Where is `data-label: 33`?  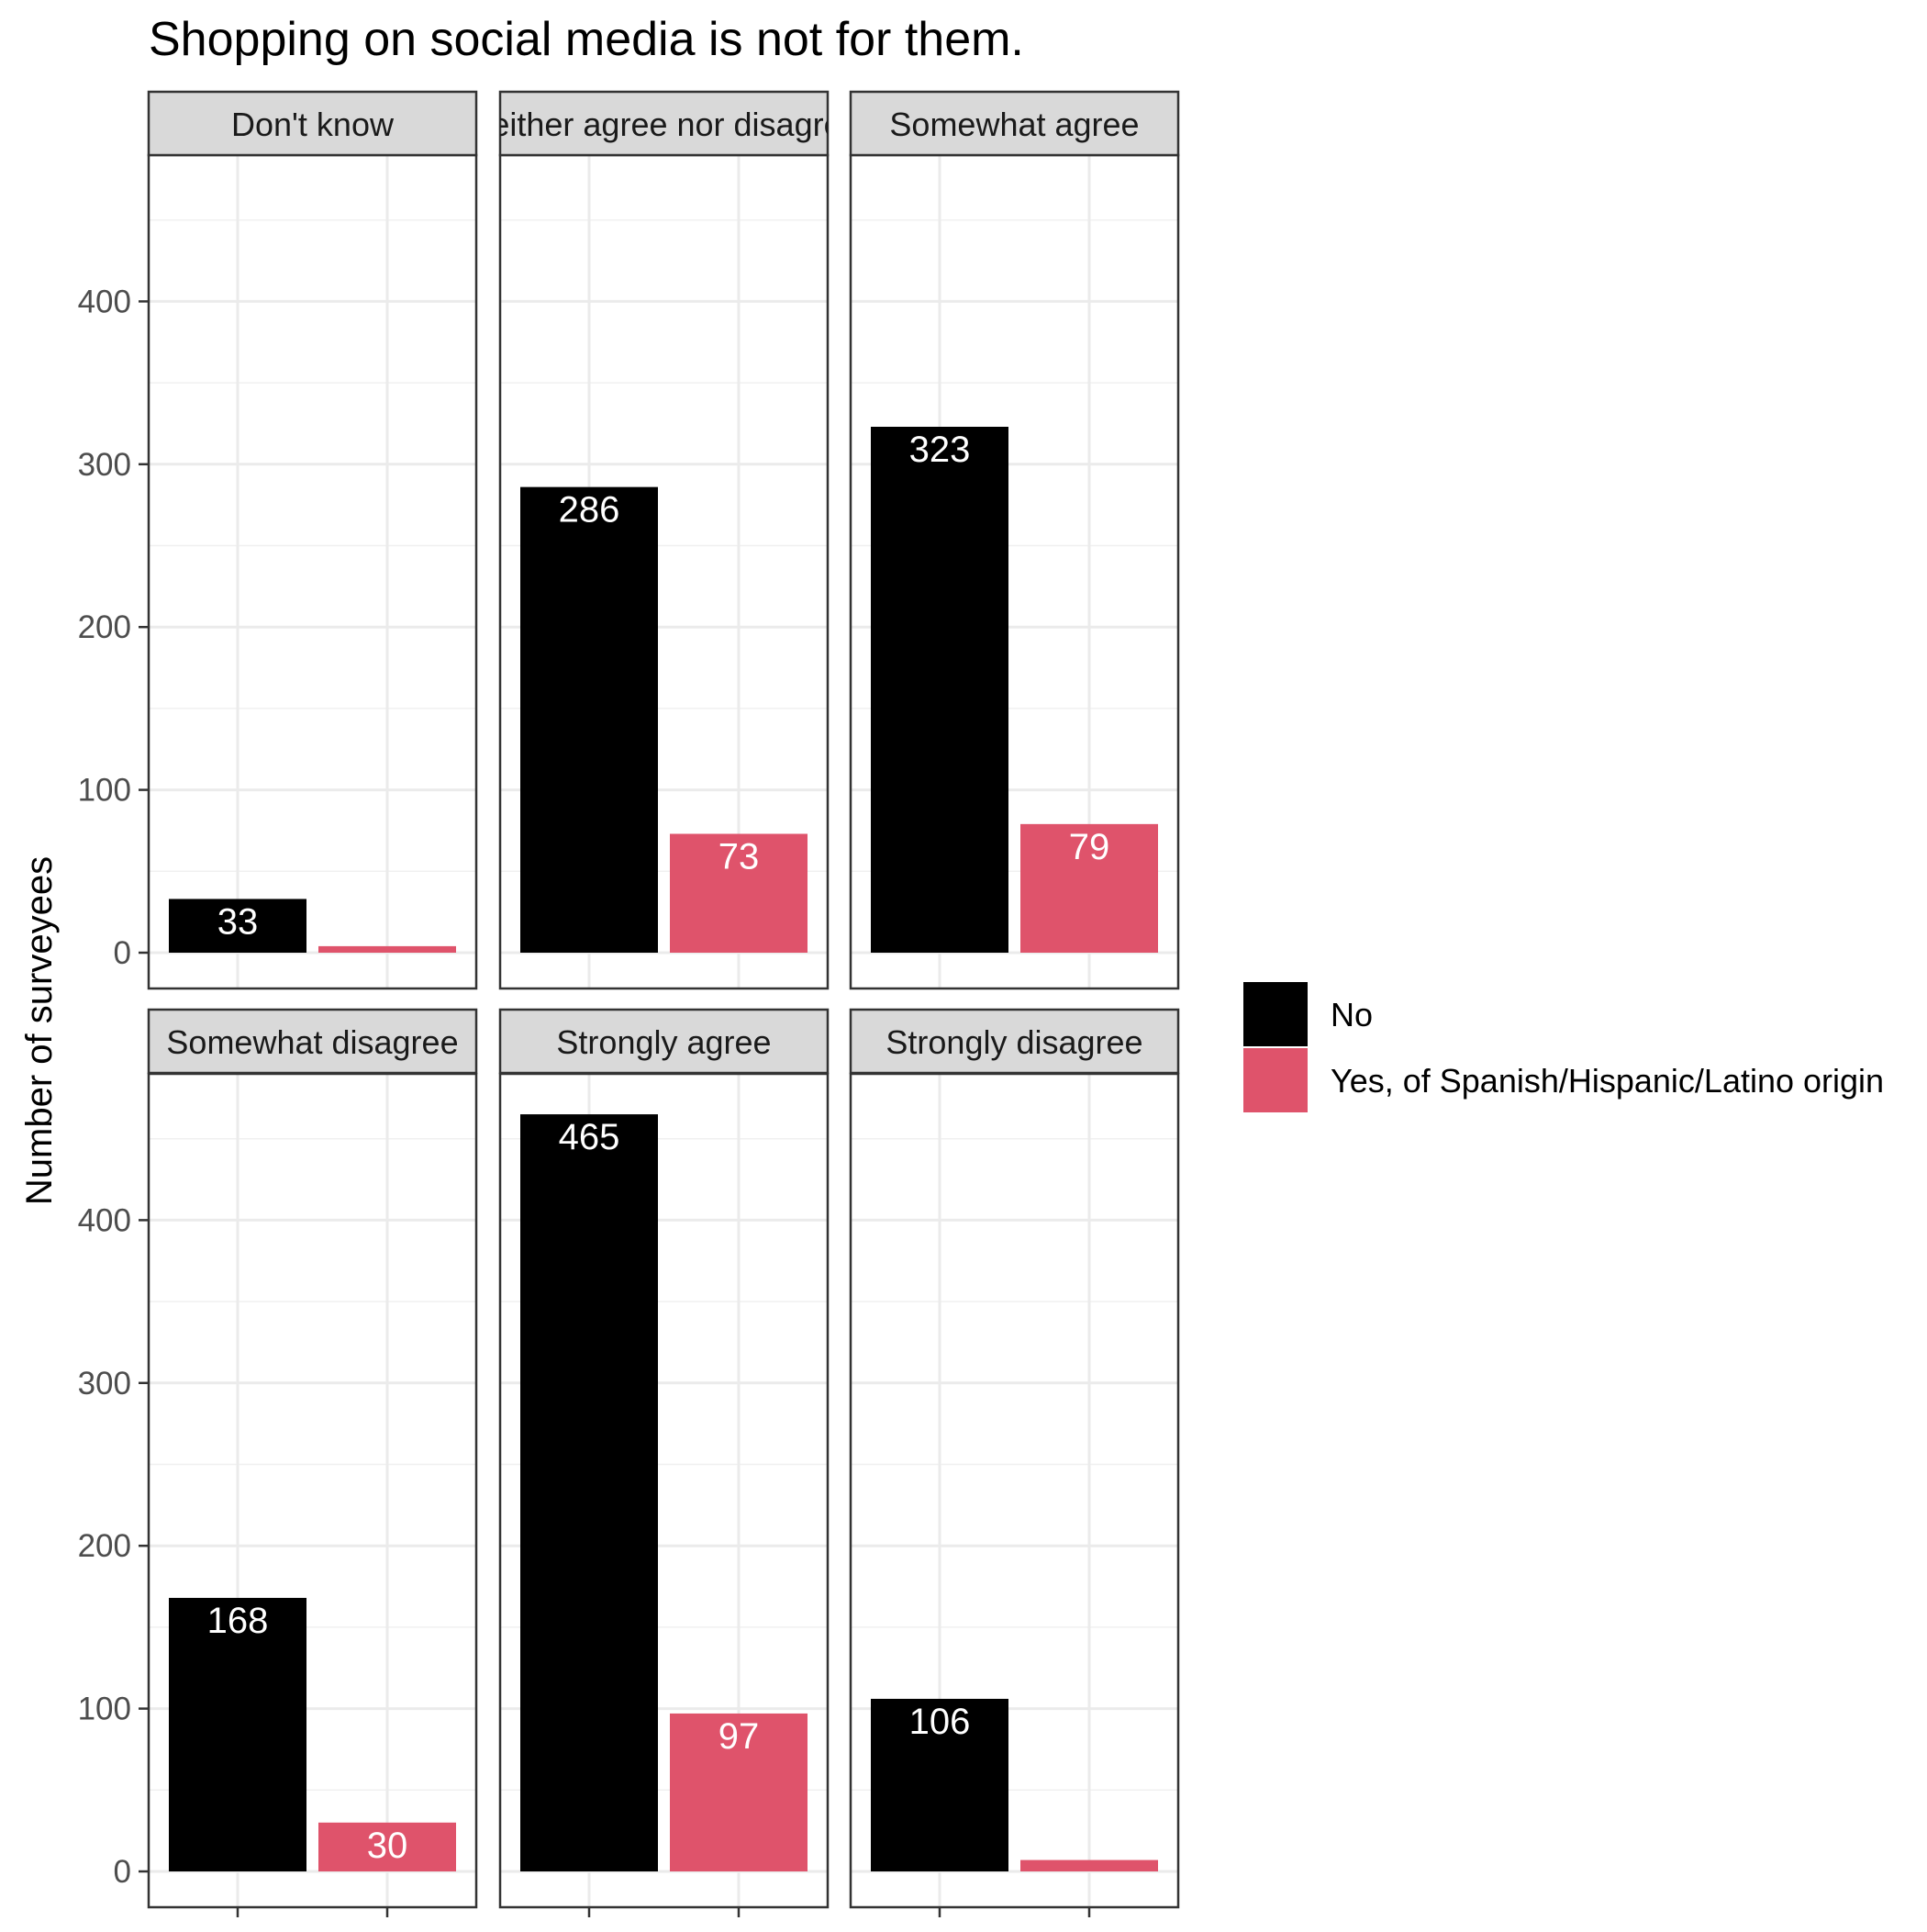 data-label: 33 is located at coordinates (238, 921).